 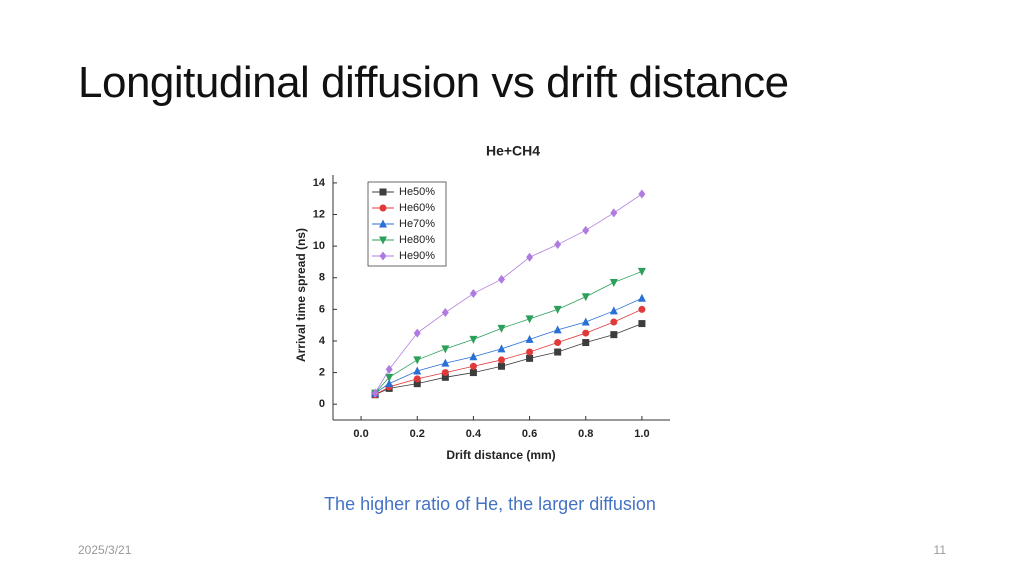 I want to click on y-axis-label: Arrival time spread (ns), so click(x=301, y=295).